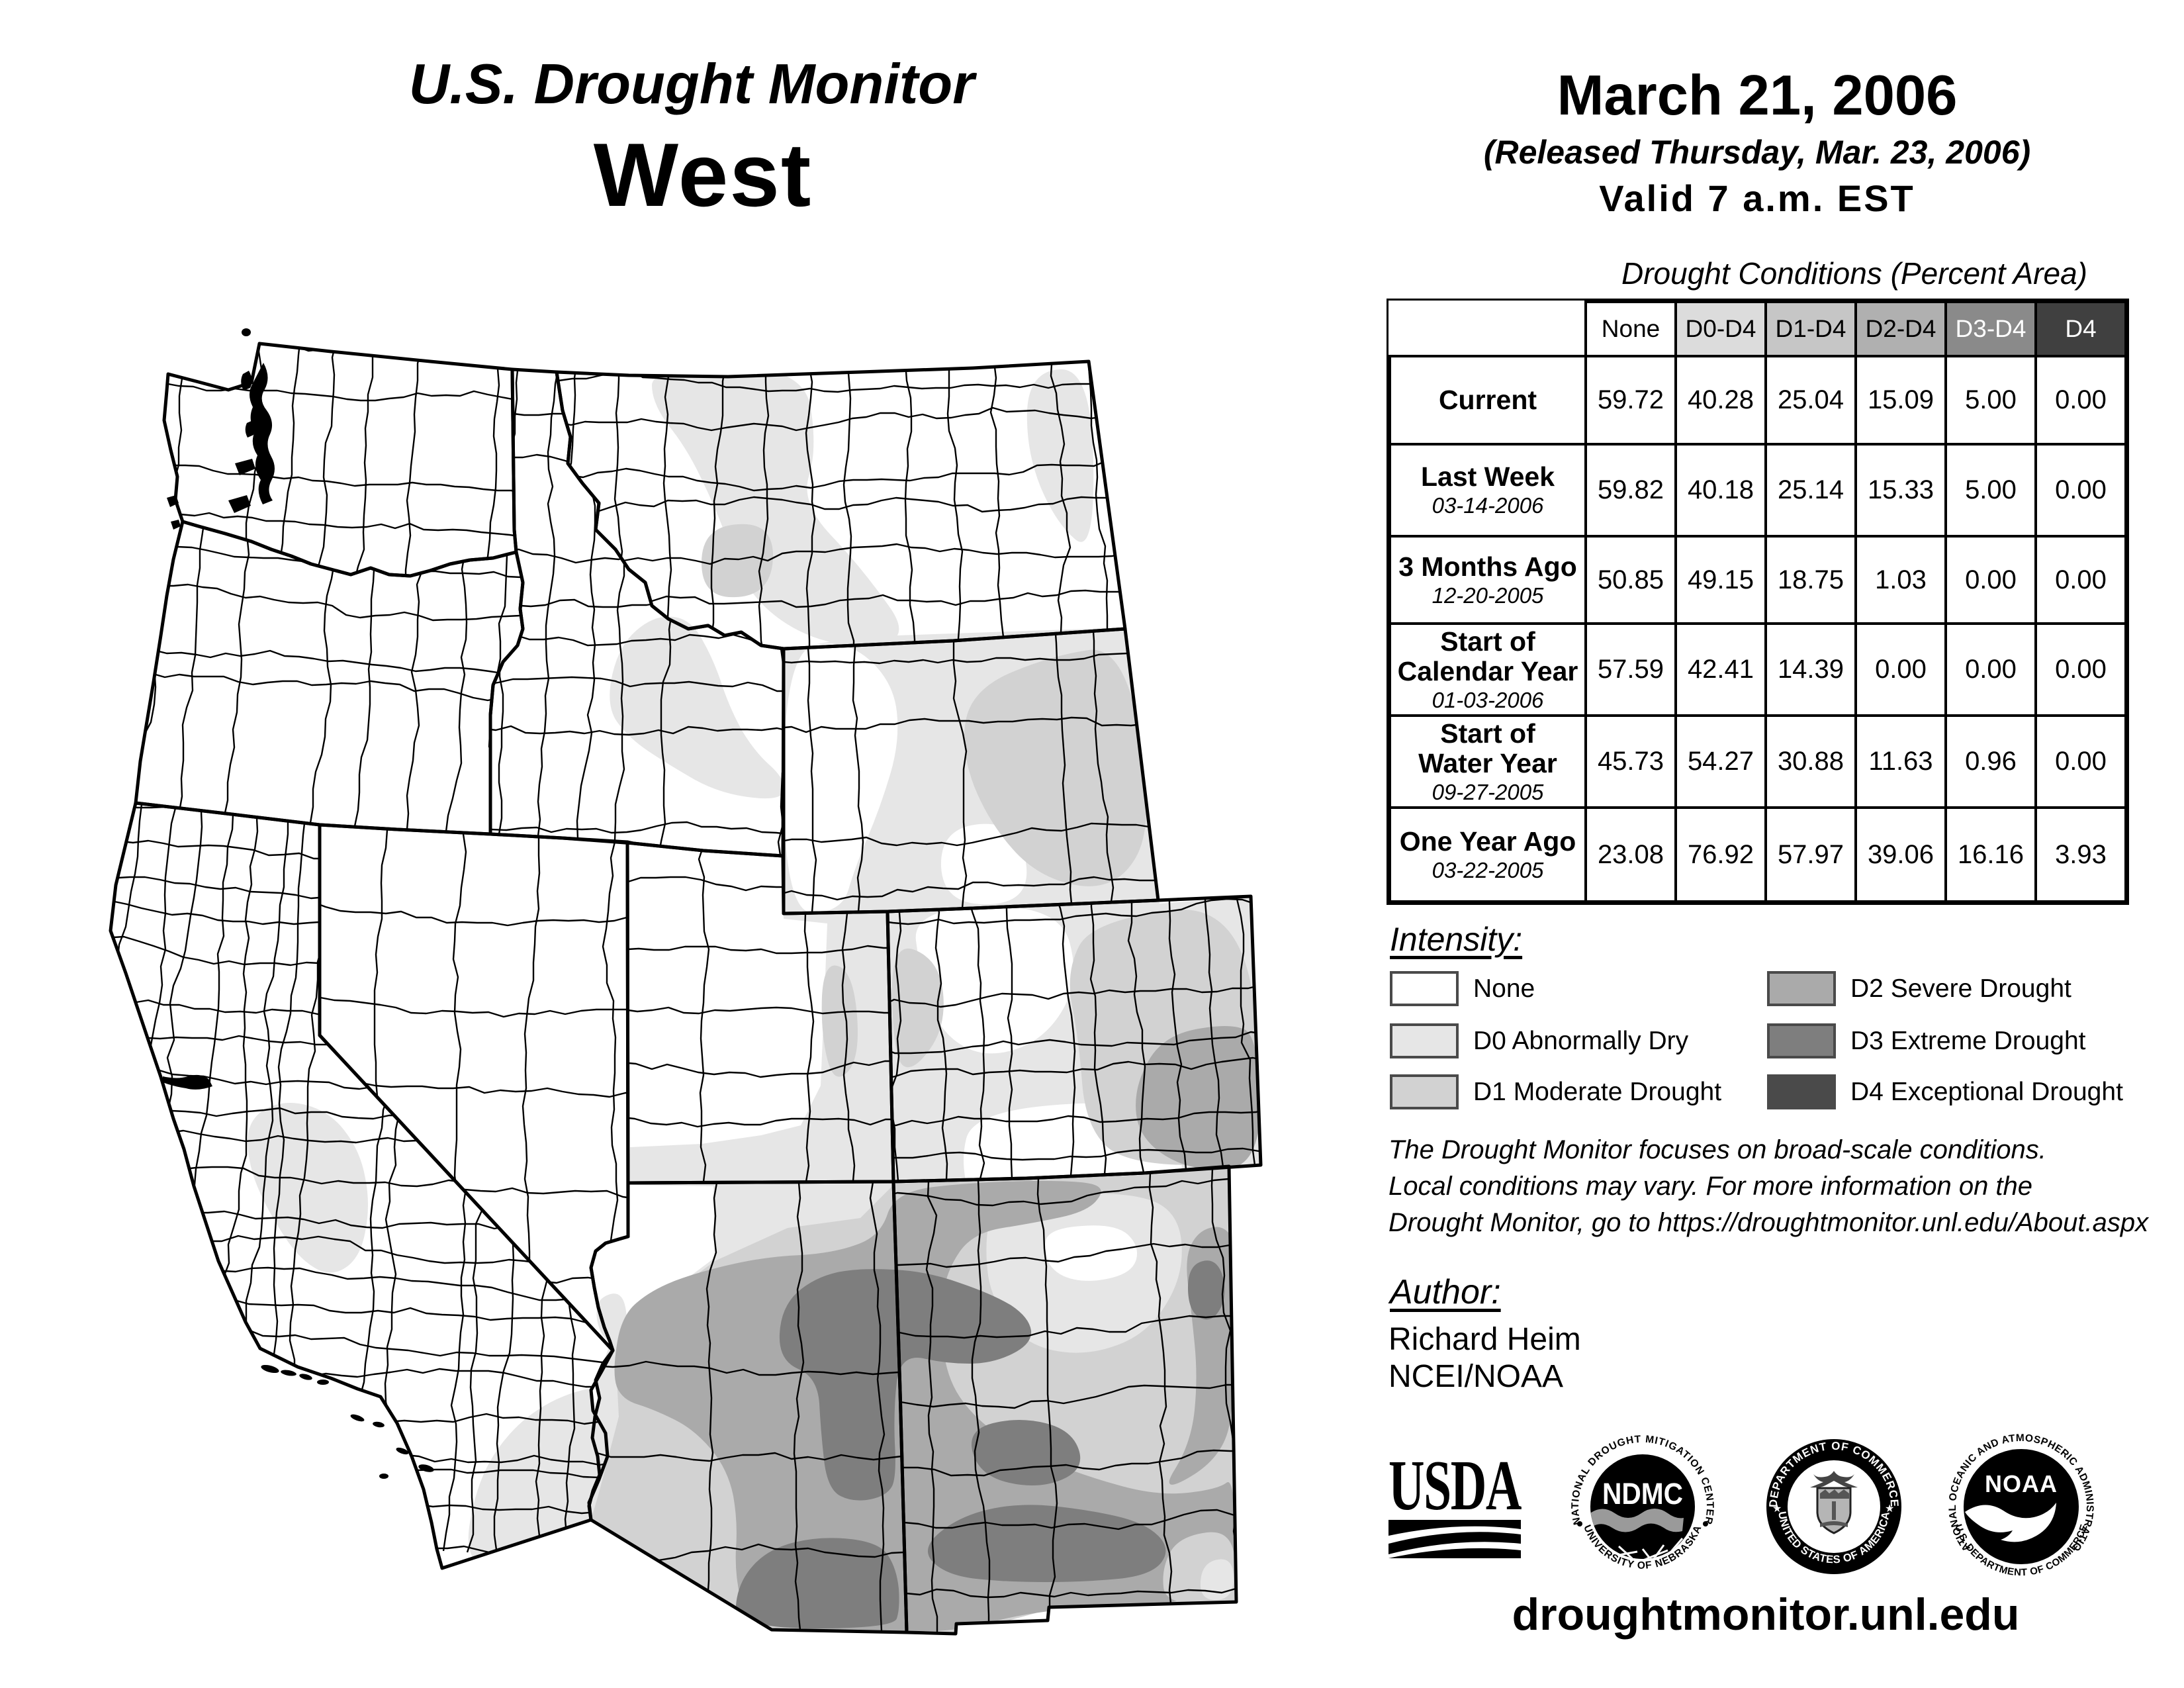 This screenshot has width=2184, height=1688. What do you see at coordinates (1642, 1494) in the screenshot?
I see `svg-text: NDMC` at bounding box center [1642, 1494].